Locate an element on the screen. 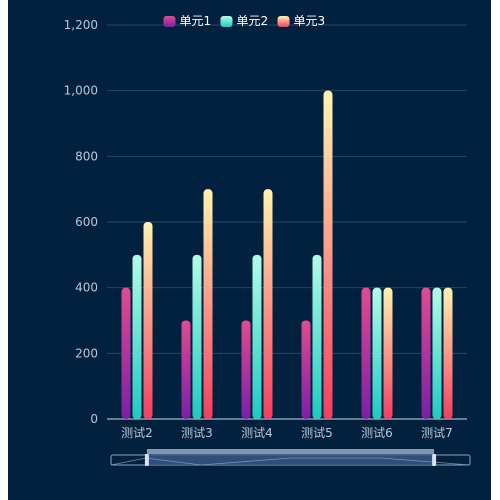 This screenshot has height=500, width=500. bar-单元3-测试7 is located at coordinates (448, 353).